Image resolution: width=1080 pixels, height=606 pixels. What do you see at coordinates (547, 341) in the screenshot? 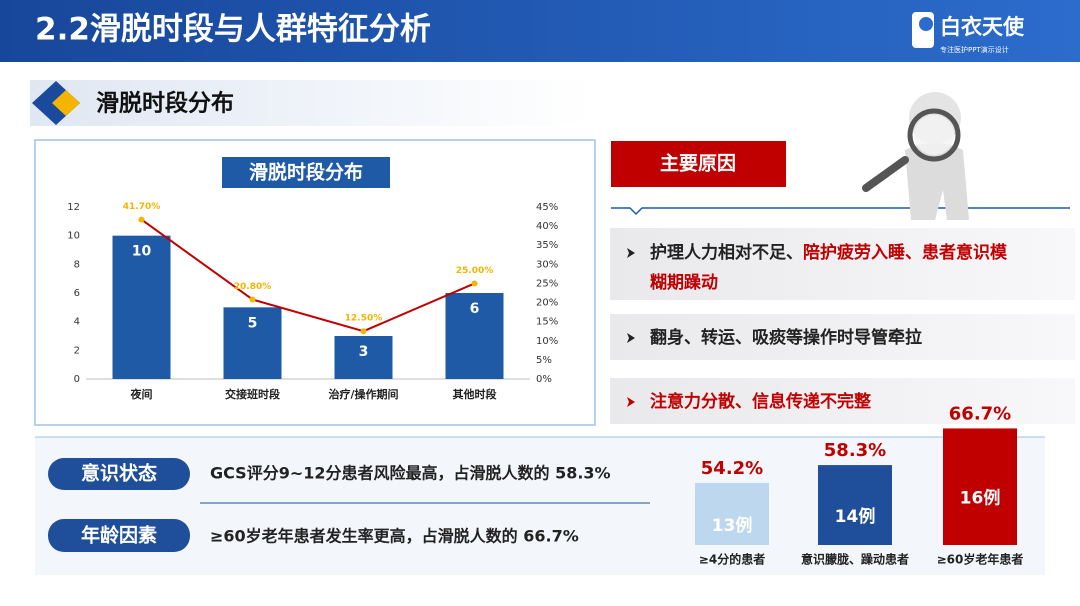
I see `y2-tick-label: 10%` at bounding box center [547, 341].